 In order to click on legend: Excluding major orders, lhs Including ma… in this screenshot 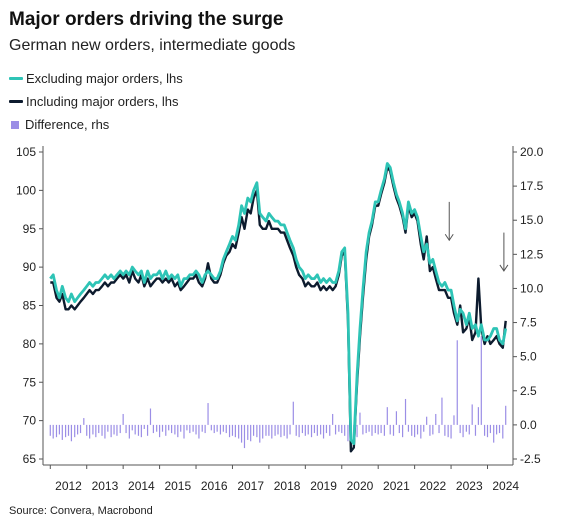, I will do `click(96, 101)`.